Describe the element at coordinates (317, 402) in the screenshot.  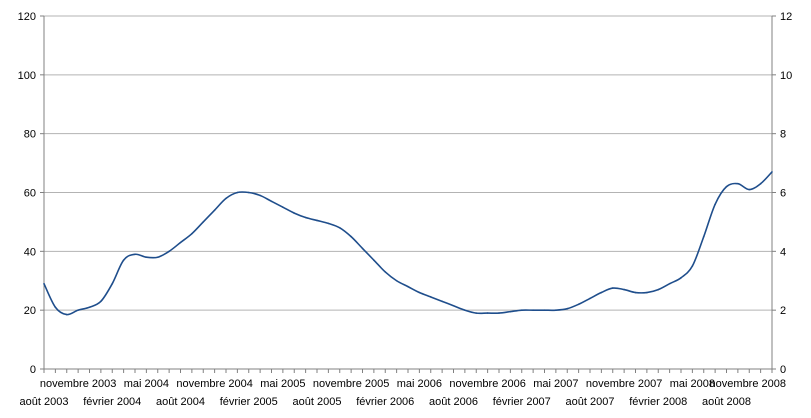
I see `x-tick-label: août 2005` at that location.